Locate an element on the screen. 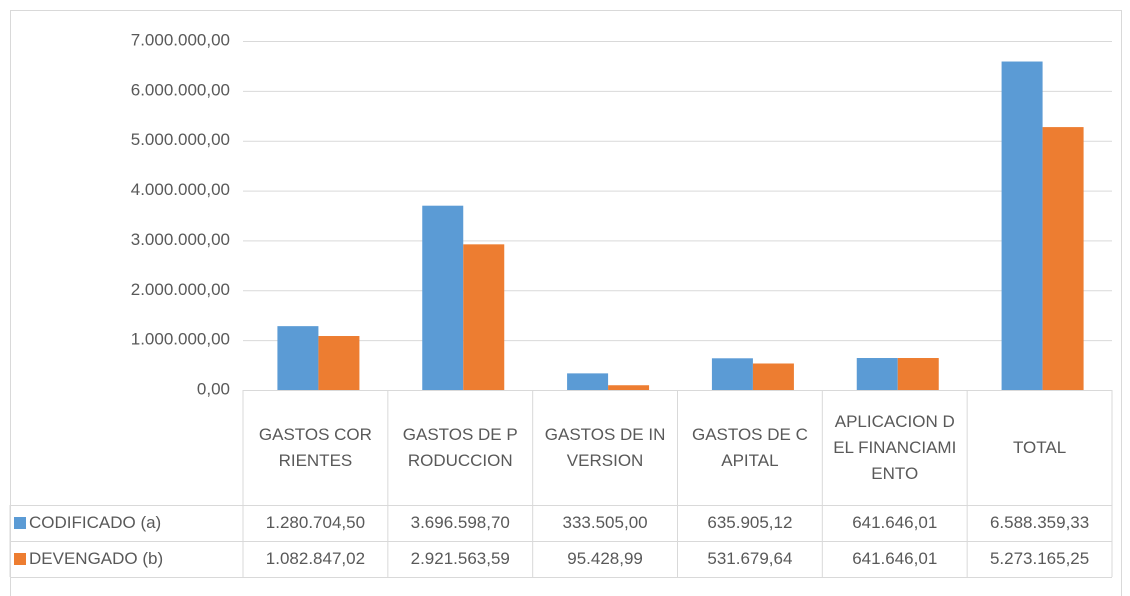 This screenshot has width=1130, height=596. y-tick-label: 6.000.000,00 is located at coordinates (180, 89).